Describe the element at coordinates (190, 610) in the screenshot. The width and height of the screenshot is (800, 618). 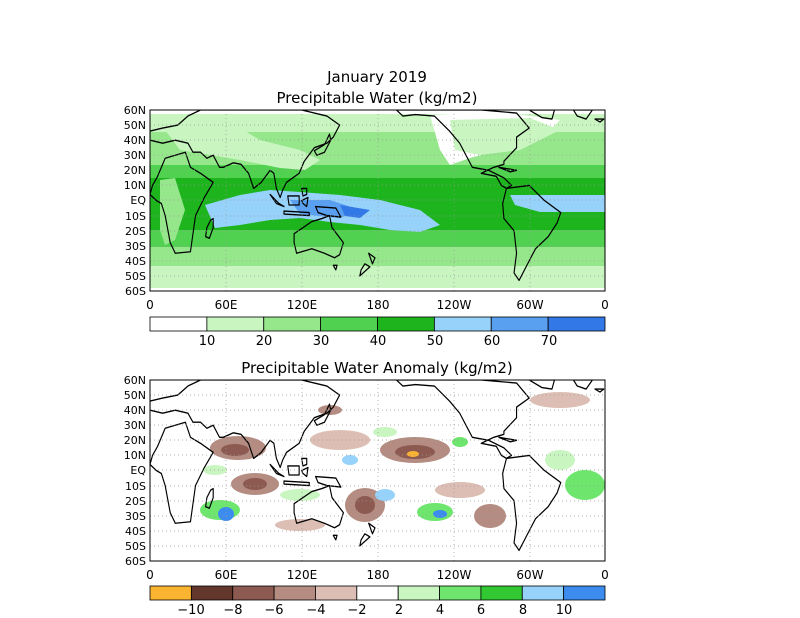
I see `colorbar-label: −10` at that location.